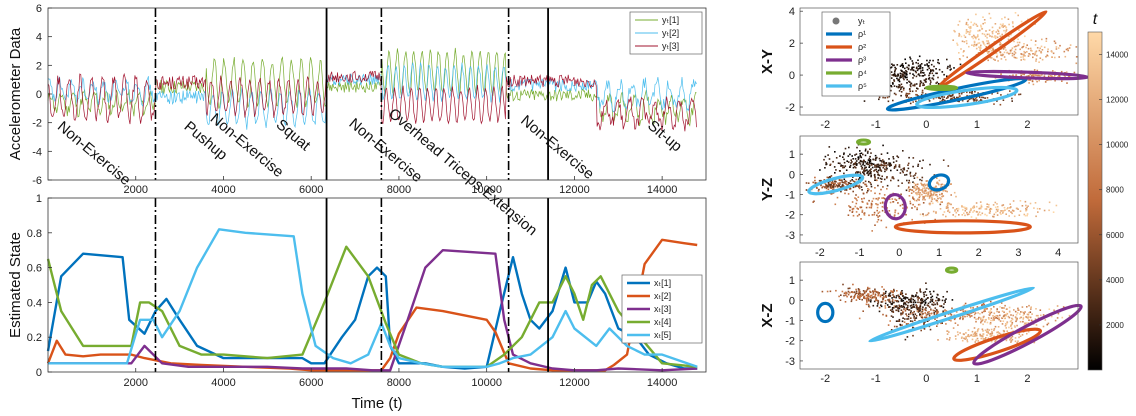 The width and height of the screenshot is (1136, 416). Describe the element at coordinates (1027, 379) in the screenshot. I see `scatter-xtick-label: 2` at that location.